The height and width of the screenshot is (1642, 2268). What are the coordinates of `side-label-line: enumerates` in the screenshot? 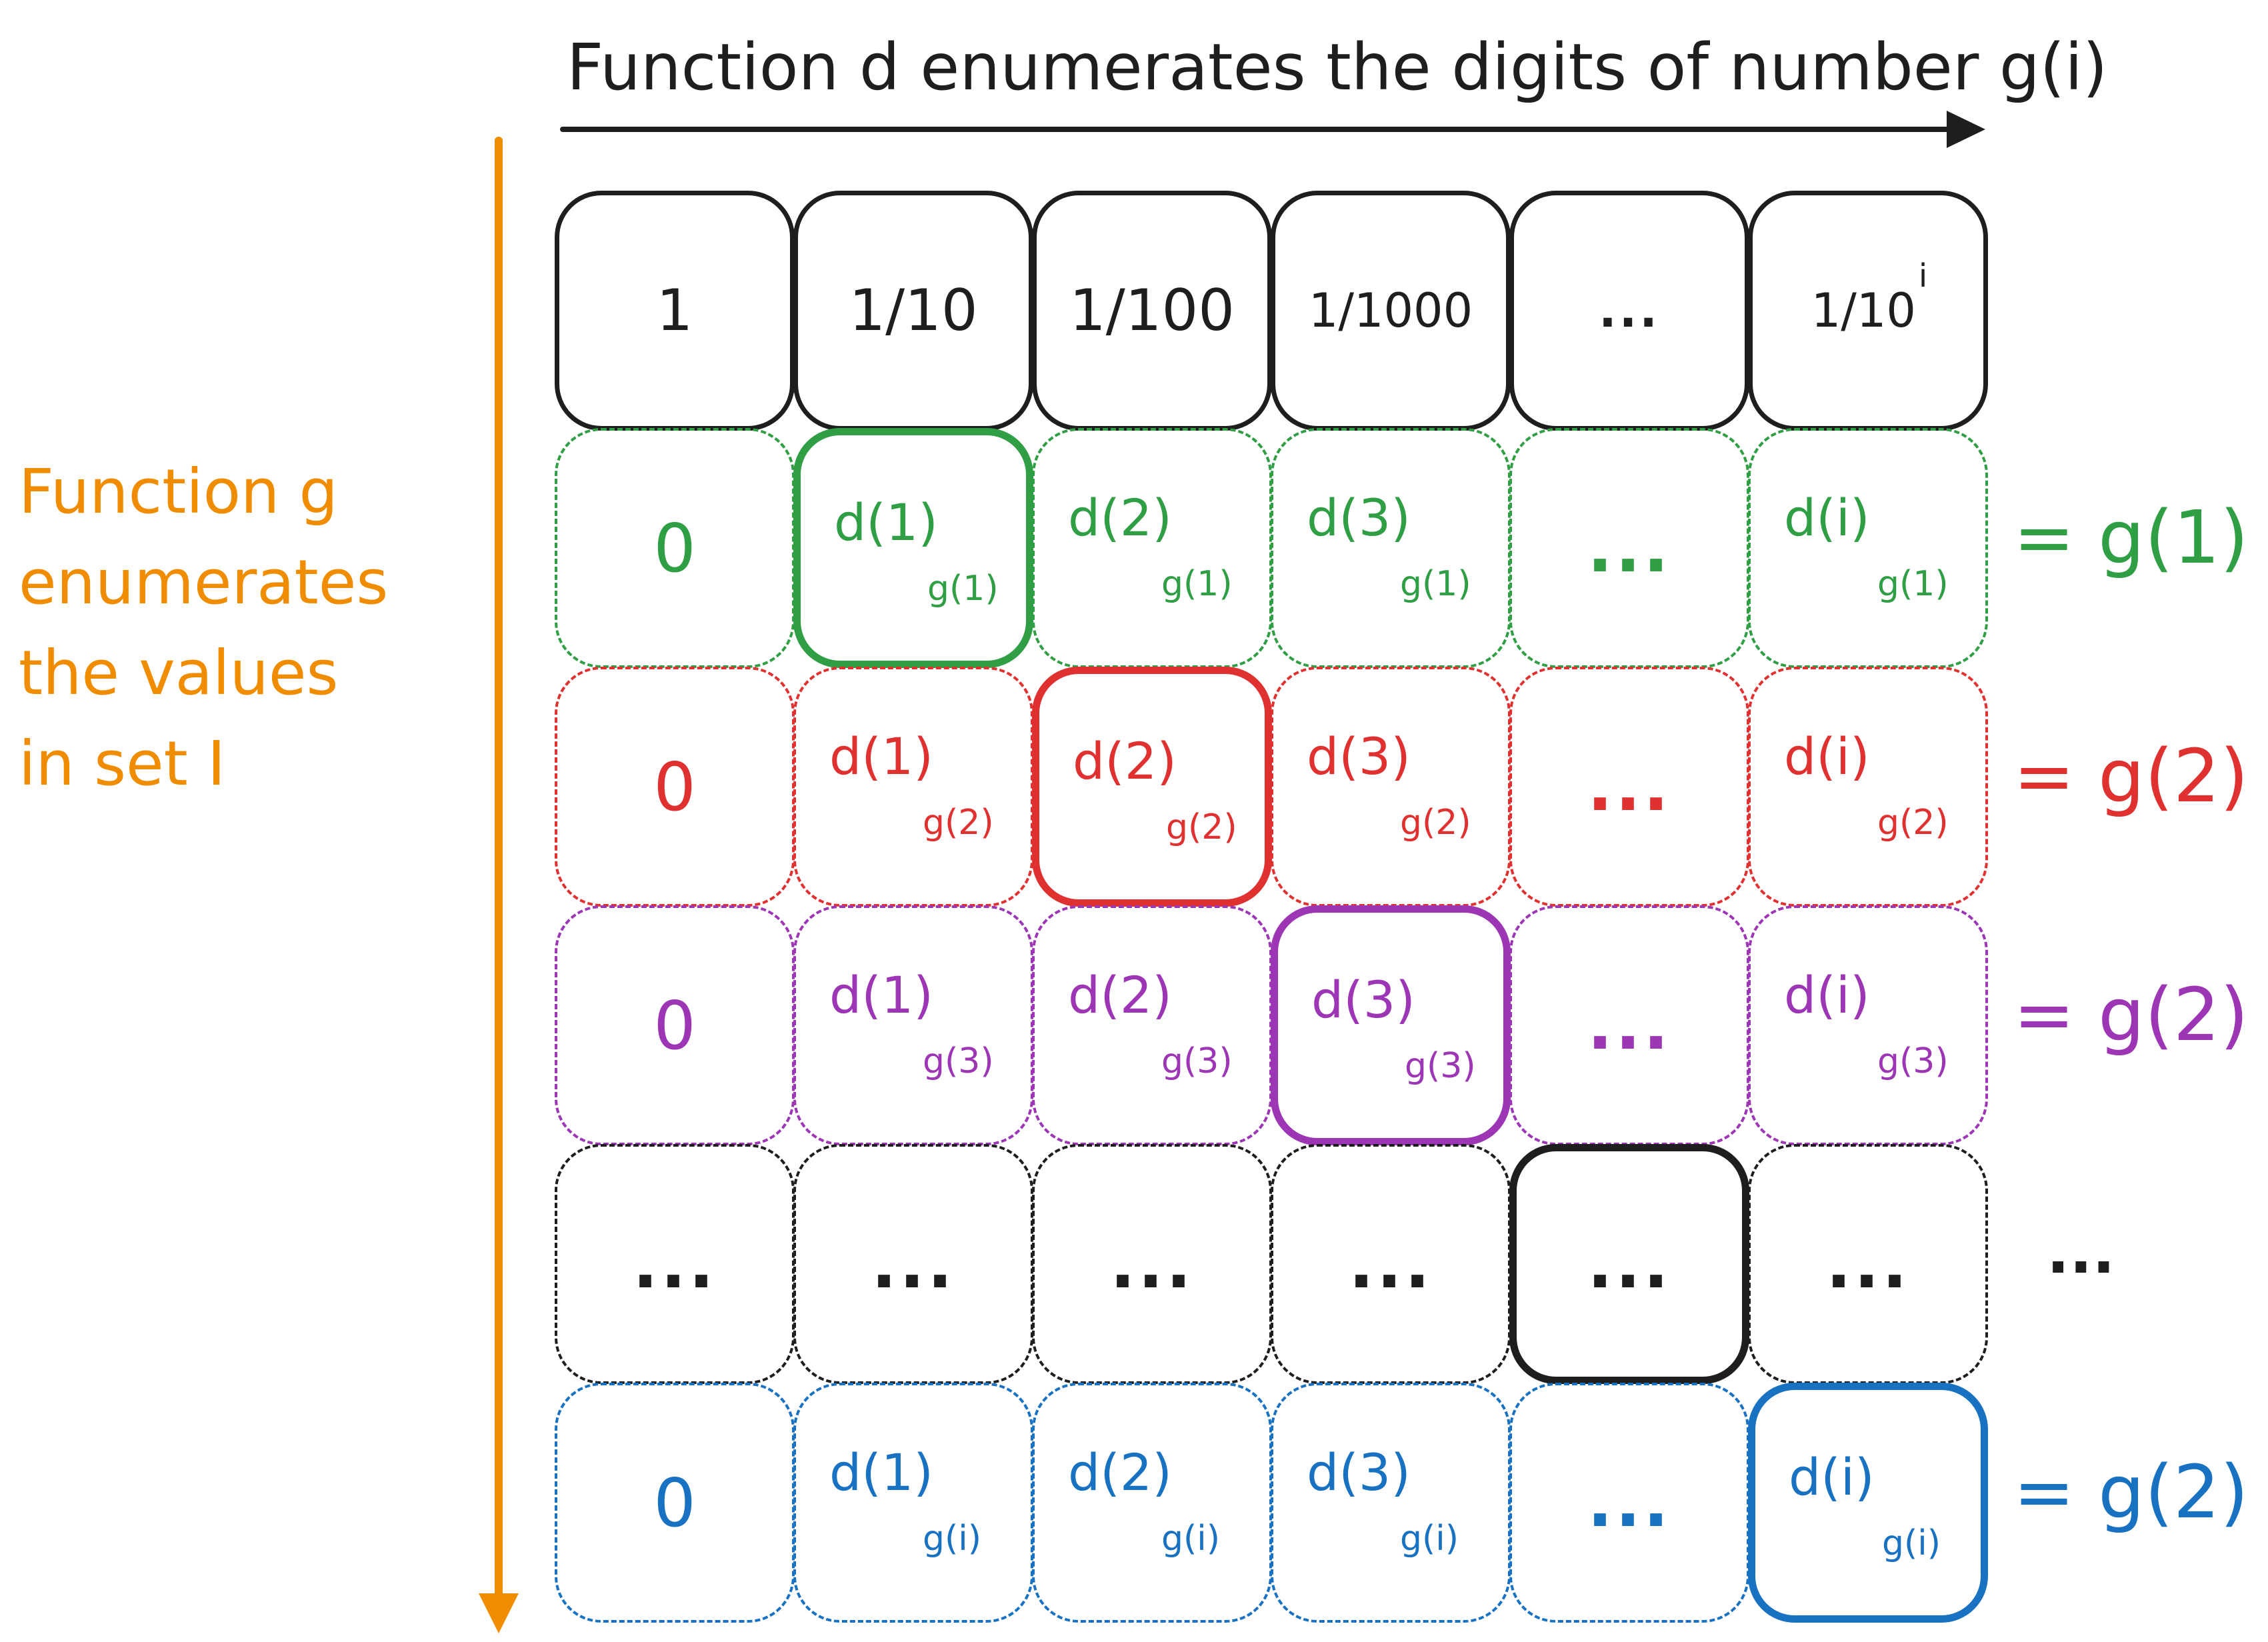 It's located at (204, 582).